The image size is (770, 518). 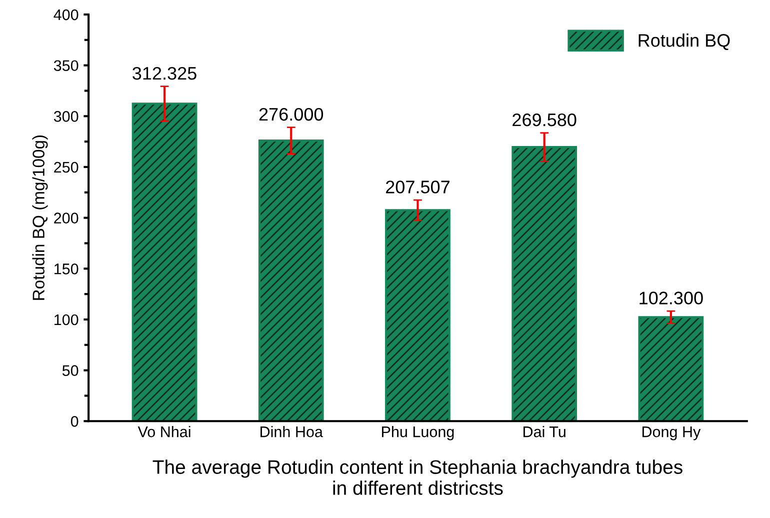 What do you see at coordinates (418, 187) in the screenshot?
I see `data-label: 207.507` at bounding box center [418, 187].